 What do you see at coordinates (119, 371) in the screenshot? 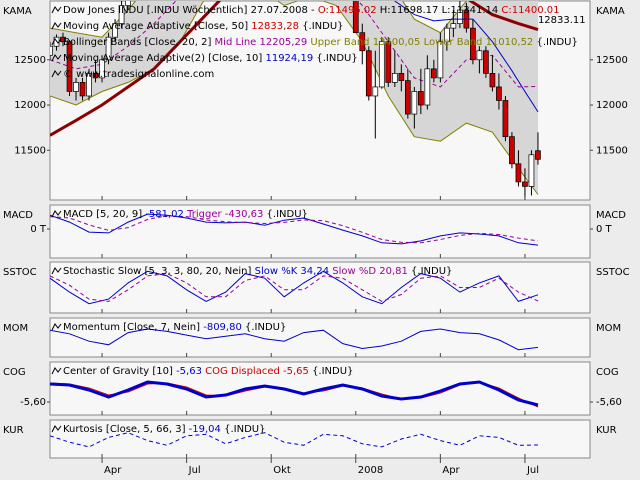
I see `legend-segment: Center of Gravity [10]` at bounding box center [119, 371].